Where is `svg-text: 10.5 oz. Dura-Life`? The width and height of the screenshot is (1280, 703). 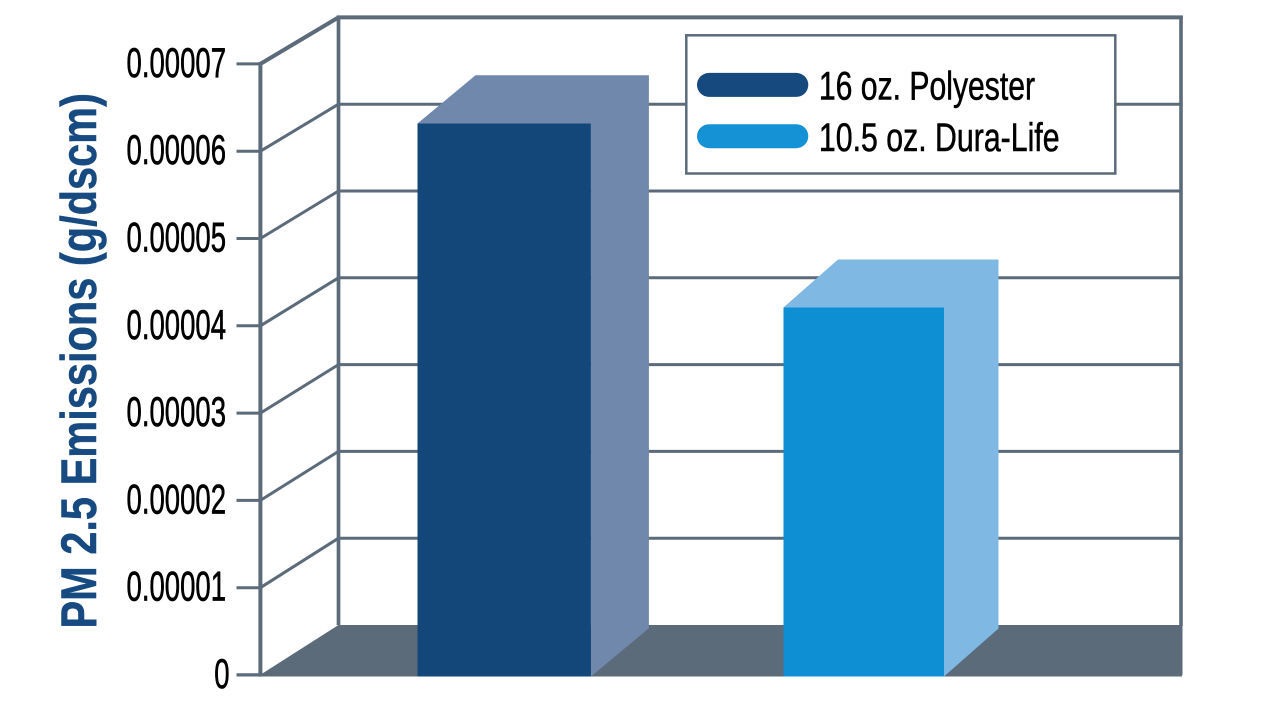
svg-text: 10.5 oz. Dura-Life is located at coordinates (939, 137).